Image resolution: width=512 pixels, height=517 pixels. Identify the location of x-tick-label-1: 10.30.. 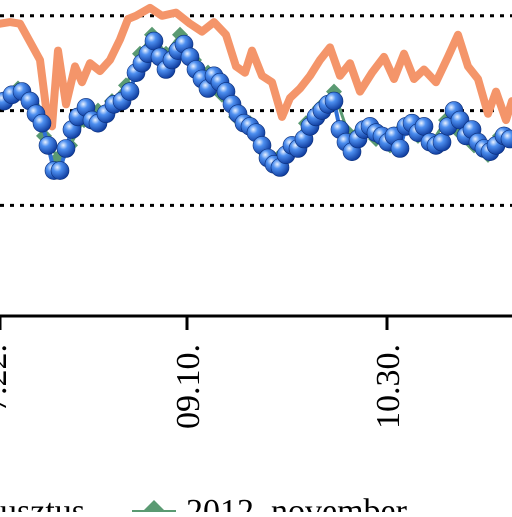
(388, 386).